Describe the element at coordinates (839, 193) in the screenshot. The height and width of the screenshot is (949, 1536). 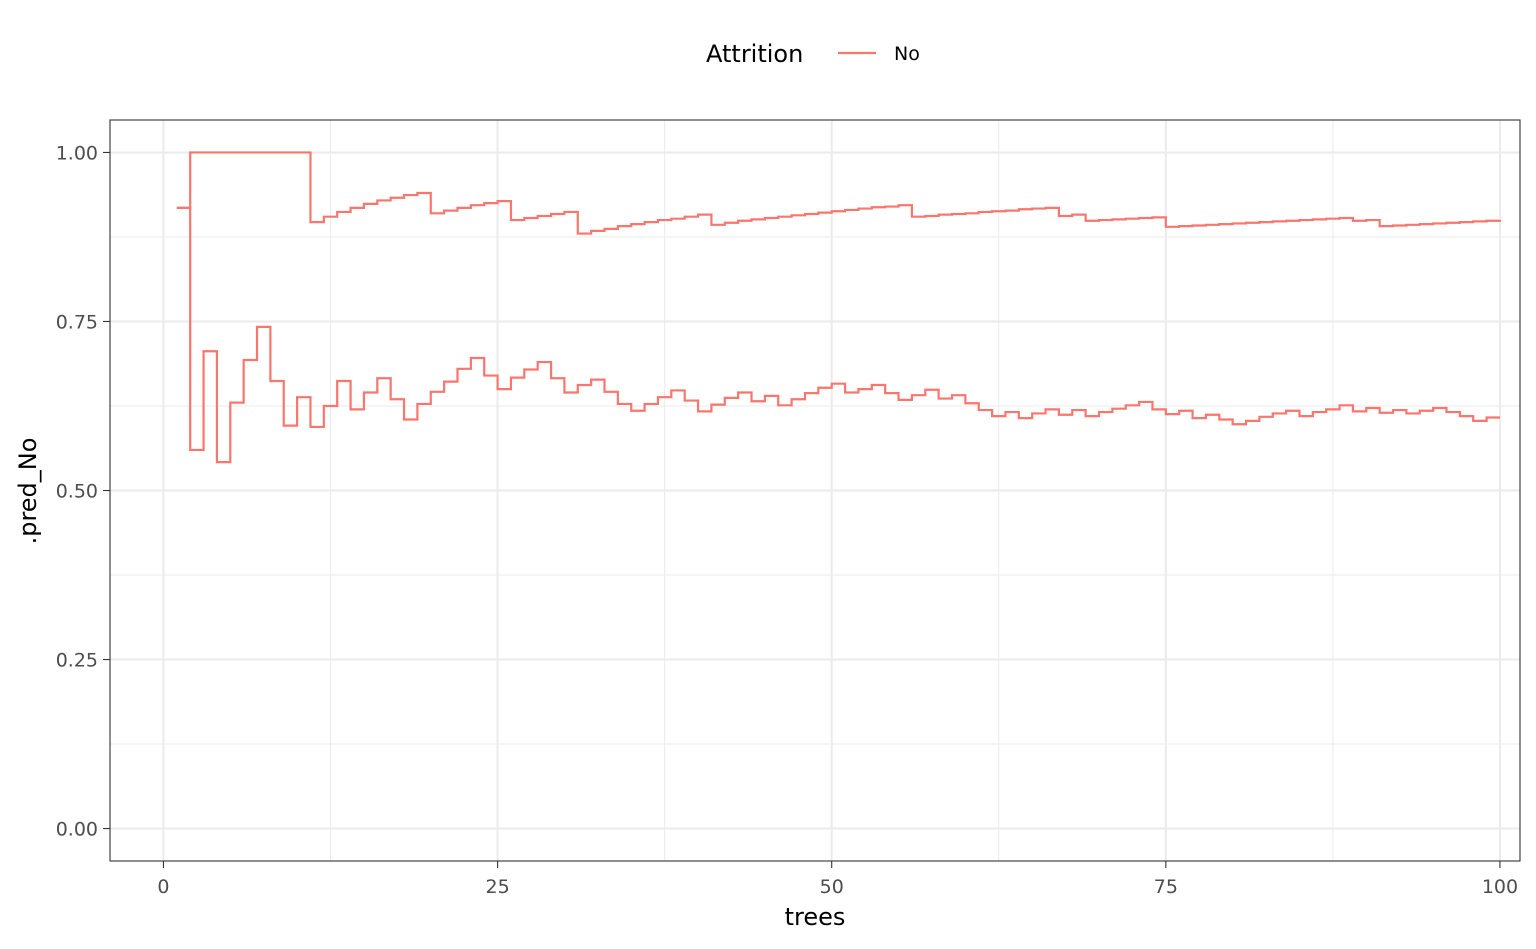
I see `series-line-upper` at that location.